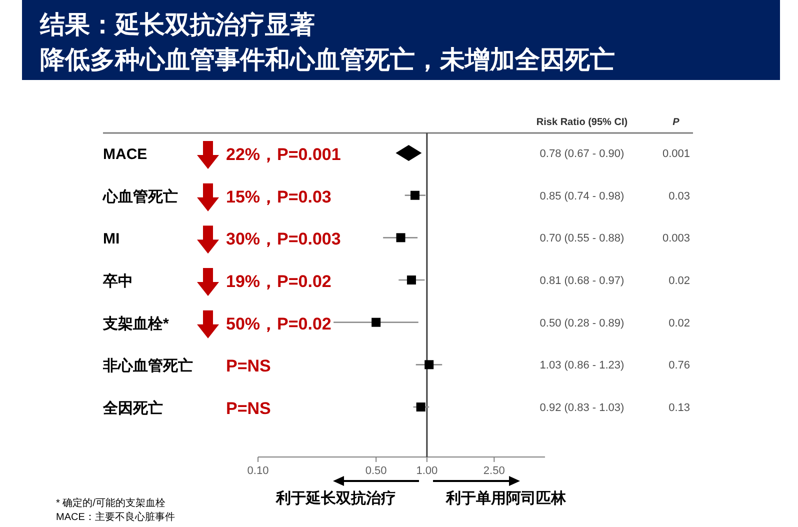 The width and height of the screenshot is (798, 527). Describe the element at coordinates (582, 196) in the screenshot. I see `annotation: 0.85 (0.74 - 0.98)` at that location.